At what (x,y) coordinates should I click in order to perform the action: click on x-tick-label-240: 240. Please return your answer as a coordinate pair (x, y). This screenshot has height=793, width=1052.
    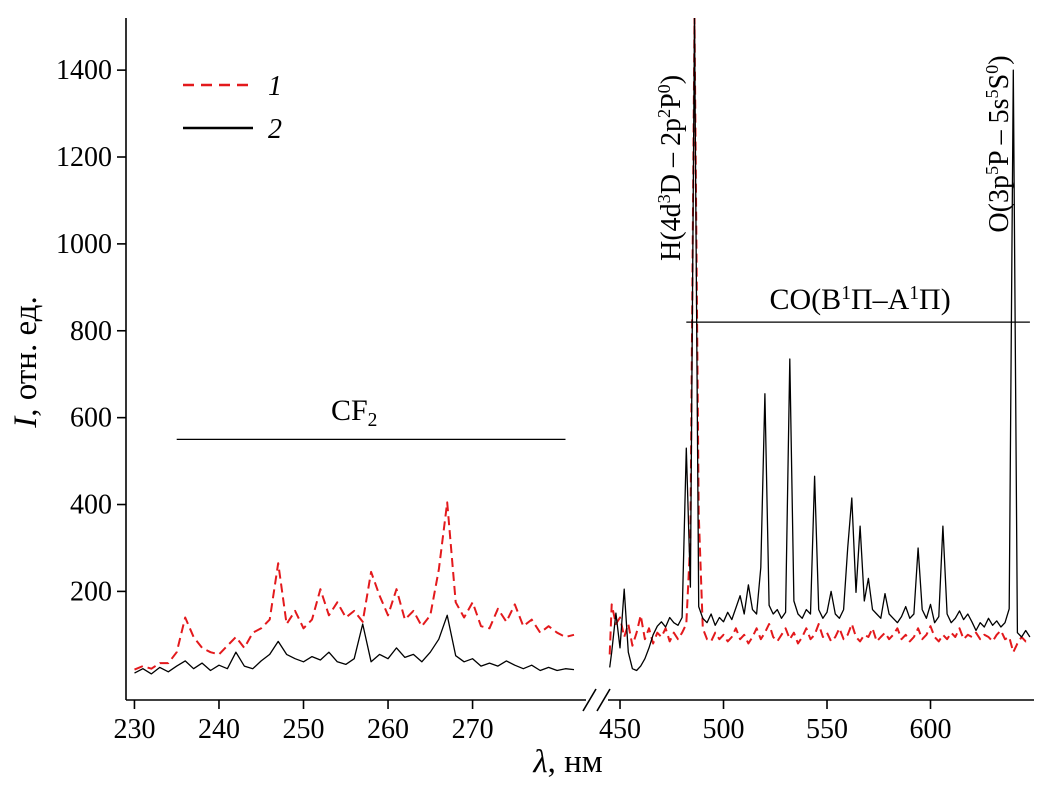
    Looking at the image, I should click on (219, 729).